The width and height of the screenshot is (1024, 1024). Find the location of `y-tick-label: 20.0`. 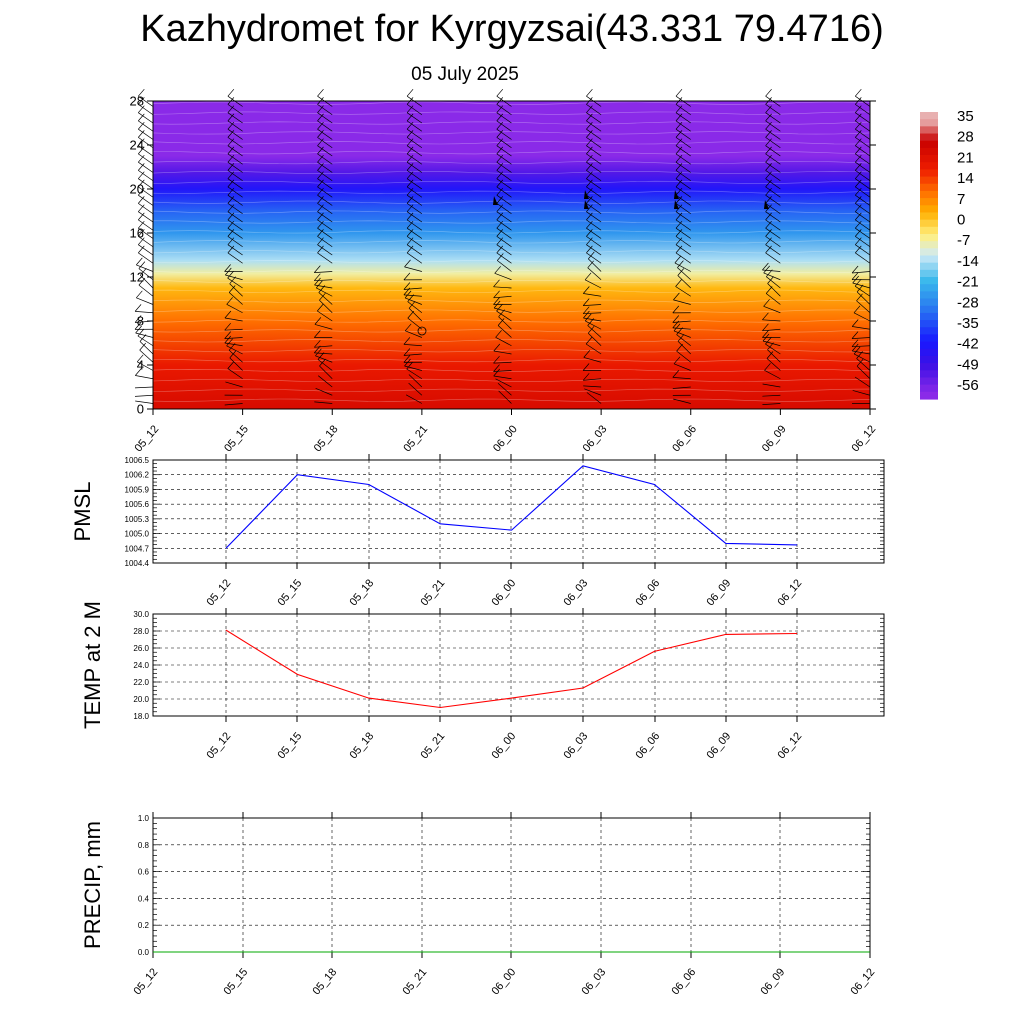

y-tick-label: 20.0 is located at coordinates (141, 699).